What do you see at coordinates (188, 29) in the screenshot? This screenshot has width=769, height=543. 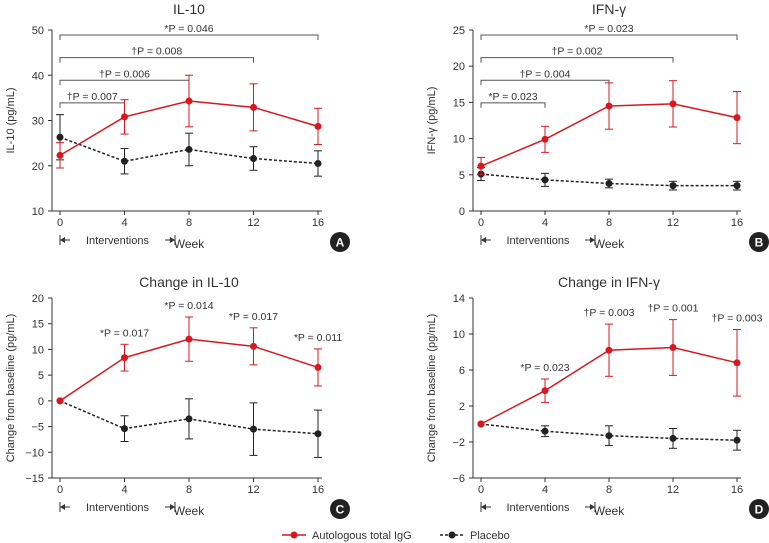 I see `significance-label: *P = 0.046` at bounding box center [188, 29].